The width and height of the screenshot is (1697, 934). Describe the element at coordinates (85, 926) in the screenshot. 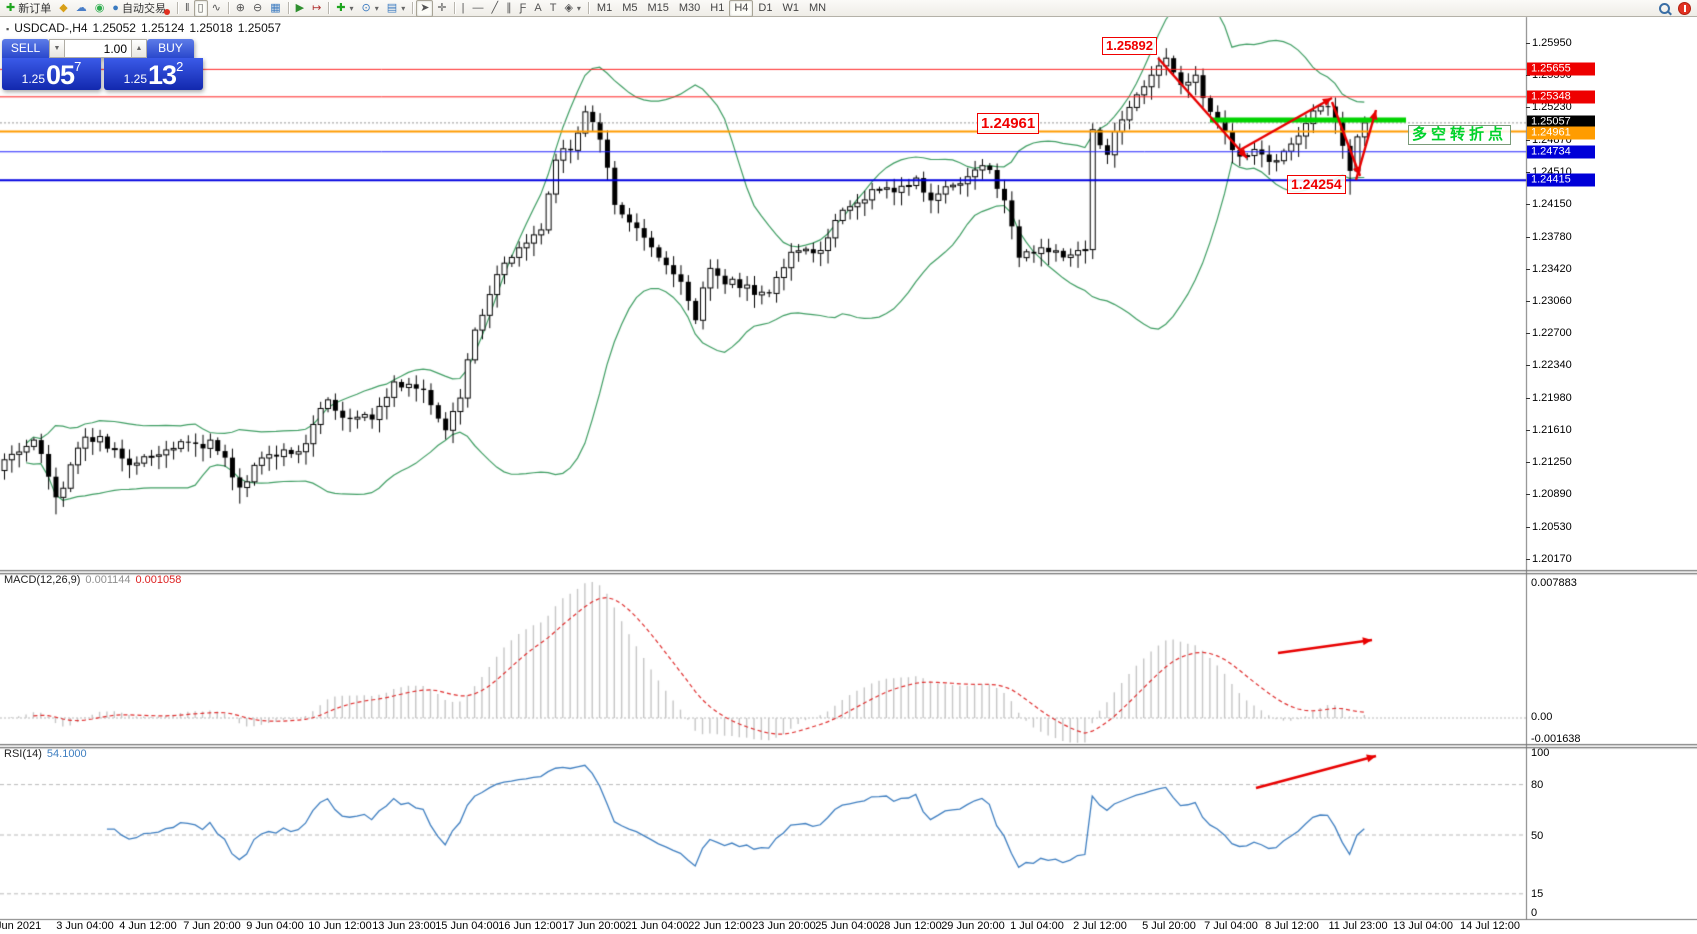

I see `time-label: 3 Jun 04:00` at that location.